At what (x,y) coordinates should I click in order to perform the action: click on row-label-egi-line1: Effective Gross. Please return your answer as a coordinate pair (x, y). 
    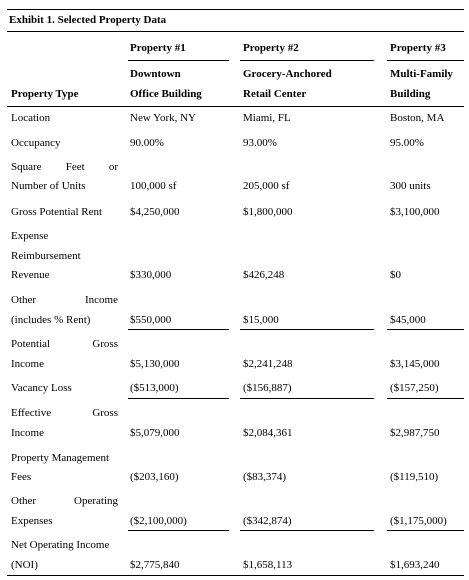
    Looking at the image, I should click on (64, 413).